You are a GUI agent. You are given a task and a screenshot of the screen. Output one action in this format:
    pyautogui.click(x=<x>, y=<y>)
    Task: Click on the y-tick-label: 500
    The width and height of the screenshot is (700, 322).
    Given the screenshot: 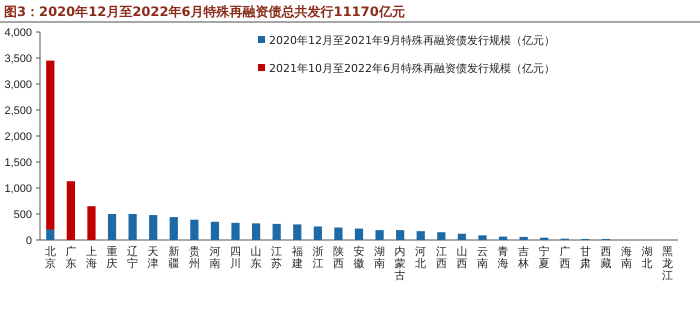 What is the action you would take?
    pyautogui.click(x=23, y=215)
    